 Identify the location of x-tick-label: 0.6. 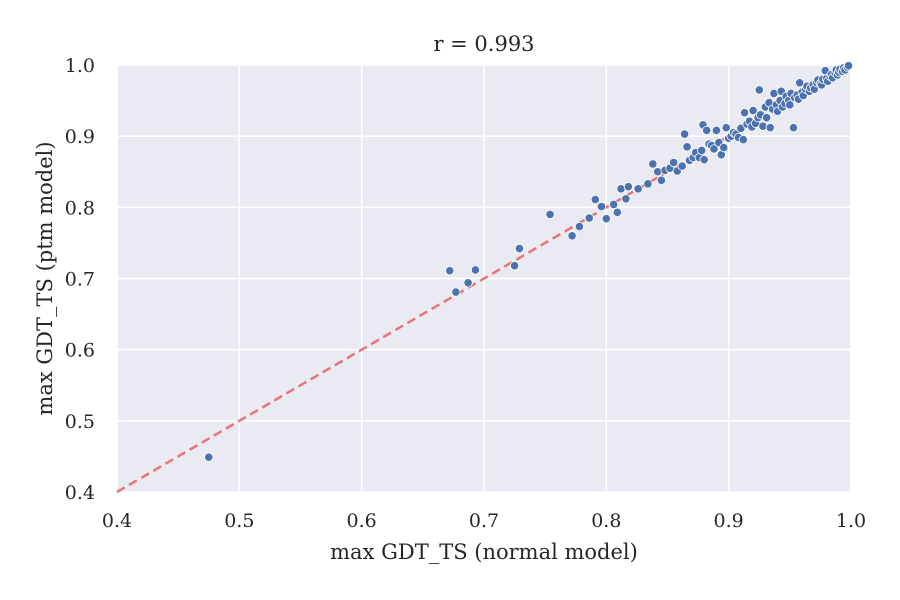
(362, 521).